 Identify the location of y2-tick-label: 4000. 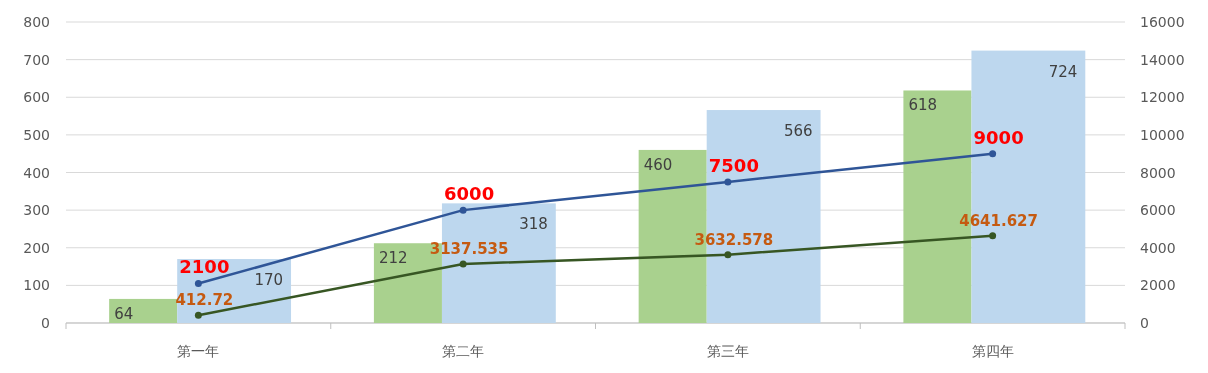
(1158, 247).